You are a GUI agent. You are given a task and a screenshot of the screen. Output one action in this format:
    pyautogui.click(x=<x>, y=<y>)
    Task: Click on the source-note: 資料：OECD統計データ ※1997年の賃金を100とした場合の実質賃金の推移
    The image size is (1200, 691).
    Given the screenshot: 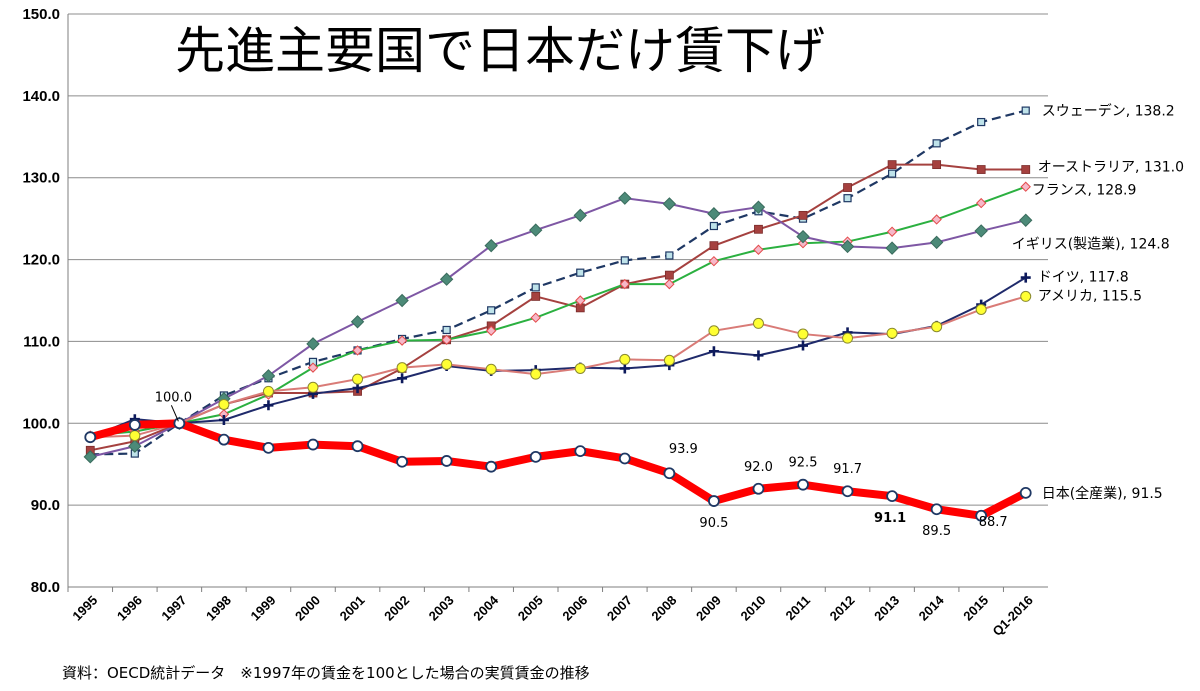 What is the action you would take?
    pyautogui.click(x=326, y=673)
    